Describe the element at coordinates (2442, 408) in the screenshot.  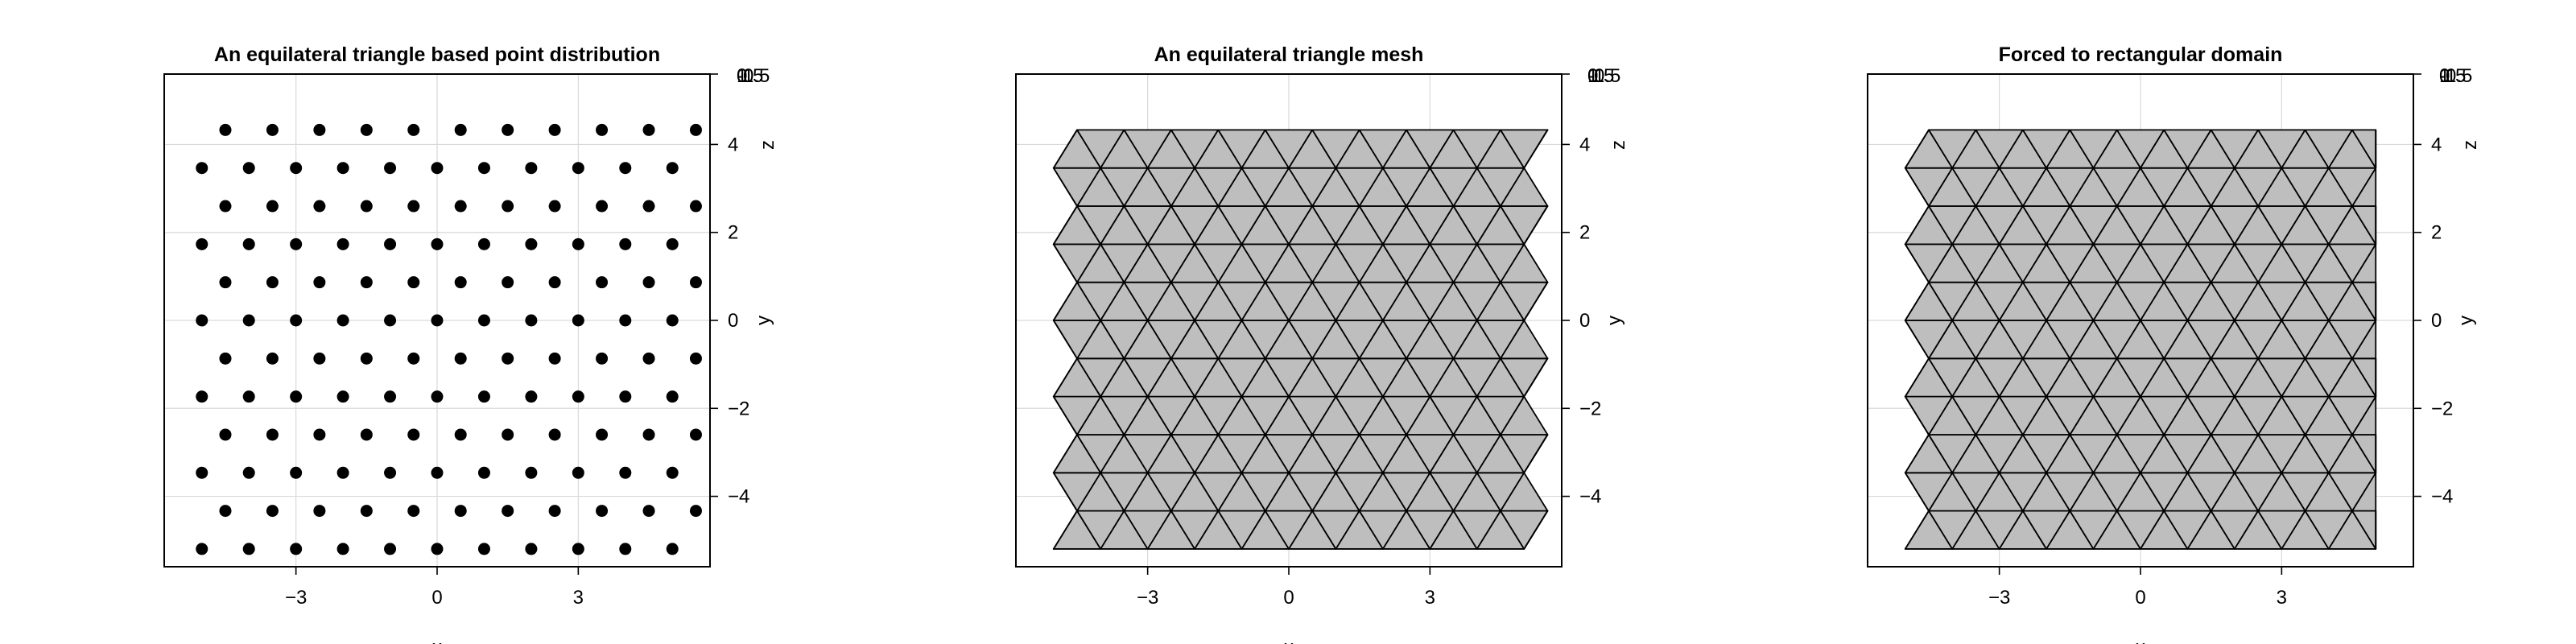
I see `y-tick-label: −2` at that location.